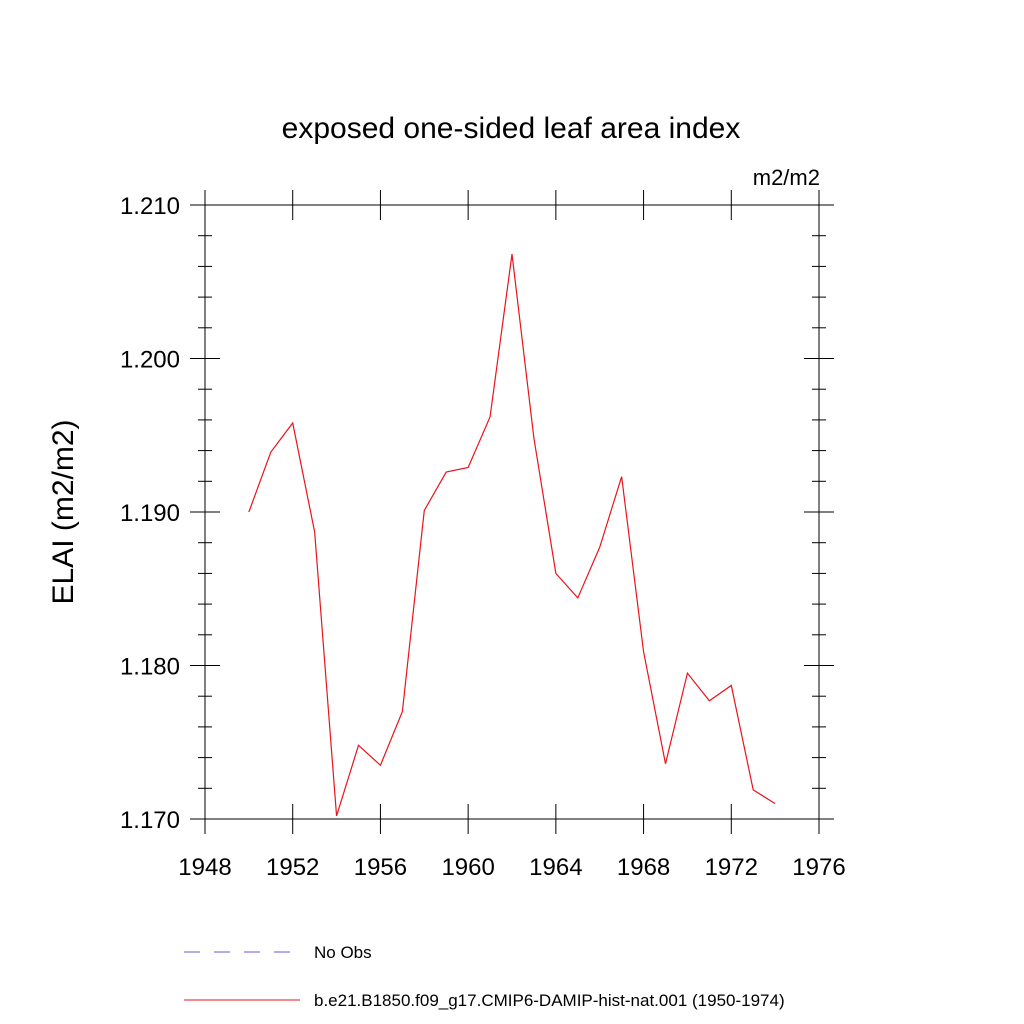  I want to click on x-tick-label: 1972, so click(731, 867).